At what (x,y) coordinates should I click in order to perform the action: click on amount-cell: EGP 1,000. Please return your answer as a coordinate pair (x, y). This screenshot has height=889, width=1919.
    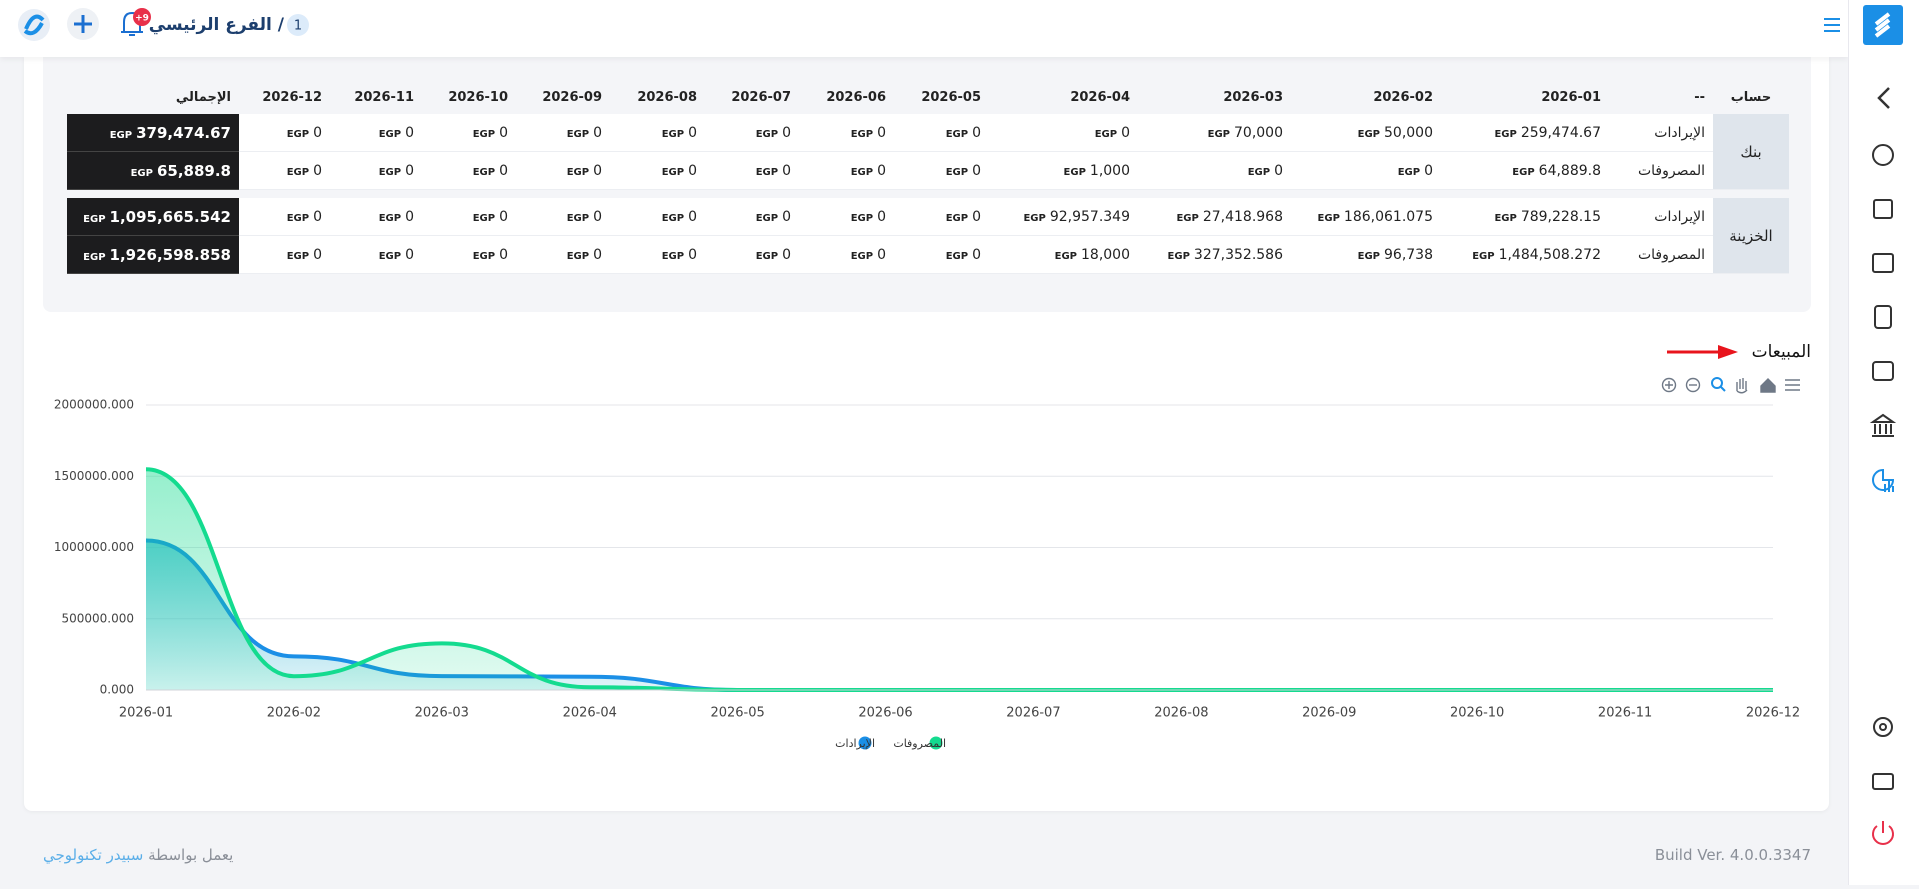
    Looking at the image, I should click on (1063, 171).